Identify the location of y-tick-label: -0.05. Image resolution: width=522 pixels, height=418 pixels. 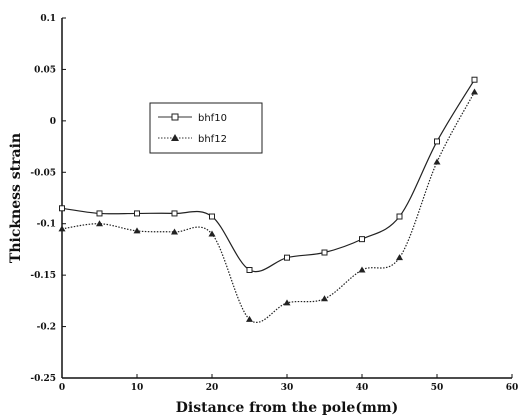
(43, 173).